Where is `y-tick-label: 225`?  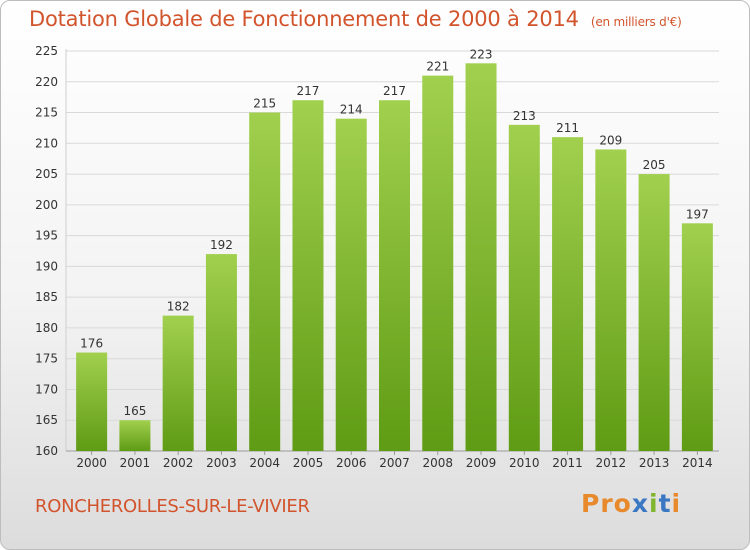
y-tick-label: 225 is located at coordinates (46, 51).